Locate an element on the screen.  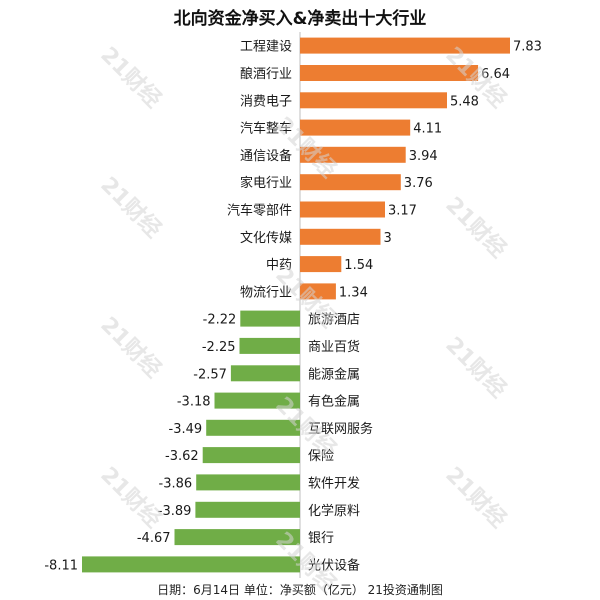
value-label: -3.18 is located at coordinates (194, 402).